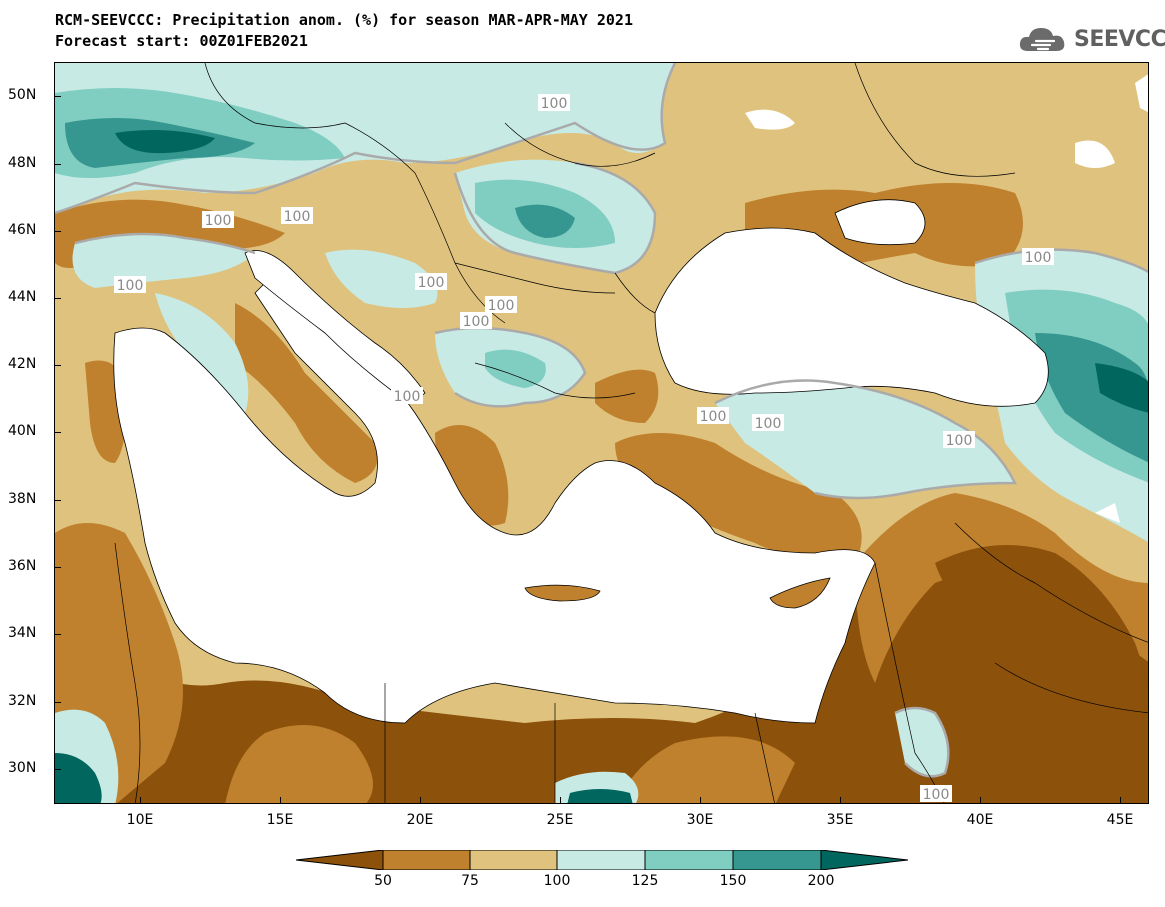  I want to click on zone-100-125-po, so click(163, 261).